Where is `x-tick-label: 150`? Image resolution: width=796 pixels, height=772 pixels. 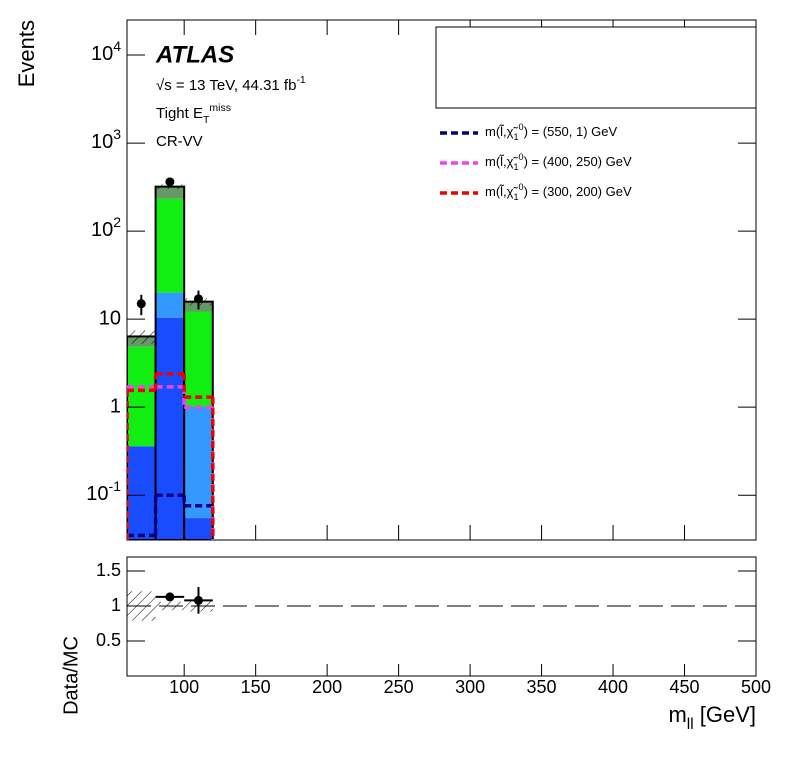
x-tick-label: 150 is located at coordinates (256, 687).